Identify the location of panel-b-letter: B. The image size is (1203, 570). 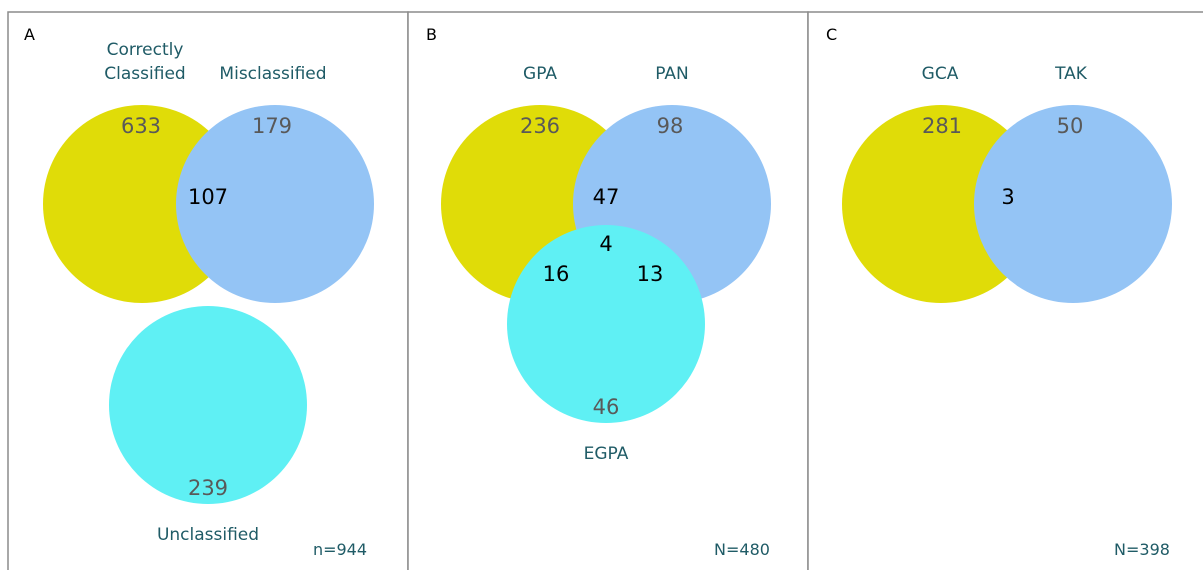
(431, 34).